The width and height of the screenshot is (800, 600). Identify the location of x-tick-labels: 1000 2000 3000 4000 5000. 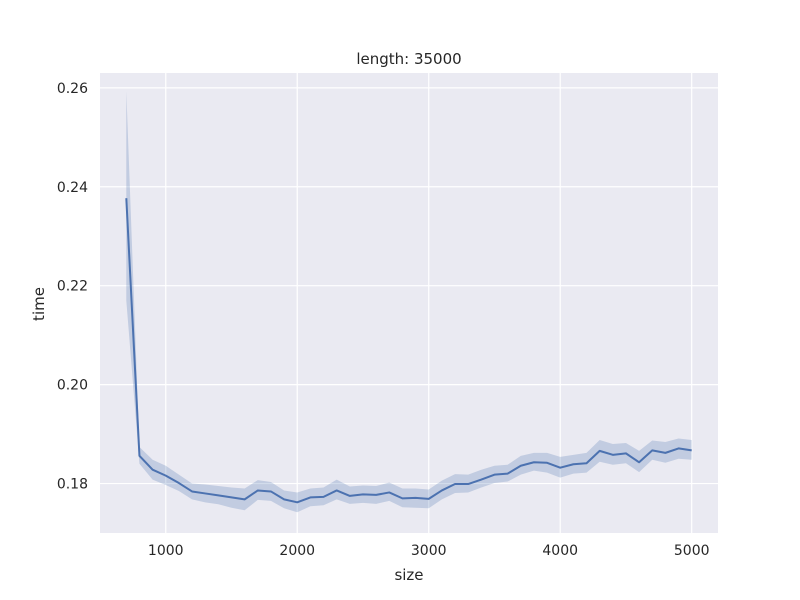
(429, 551).